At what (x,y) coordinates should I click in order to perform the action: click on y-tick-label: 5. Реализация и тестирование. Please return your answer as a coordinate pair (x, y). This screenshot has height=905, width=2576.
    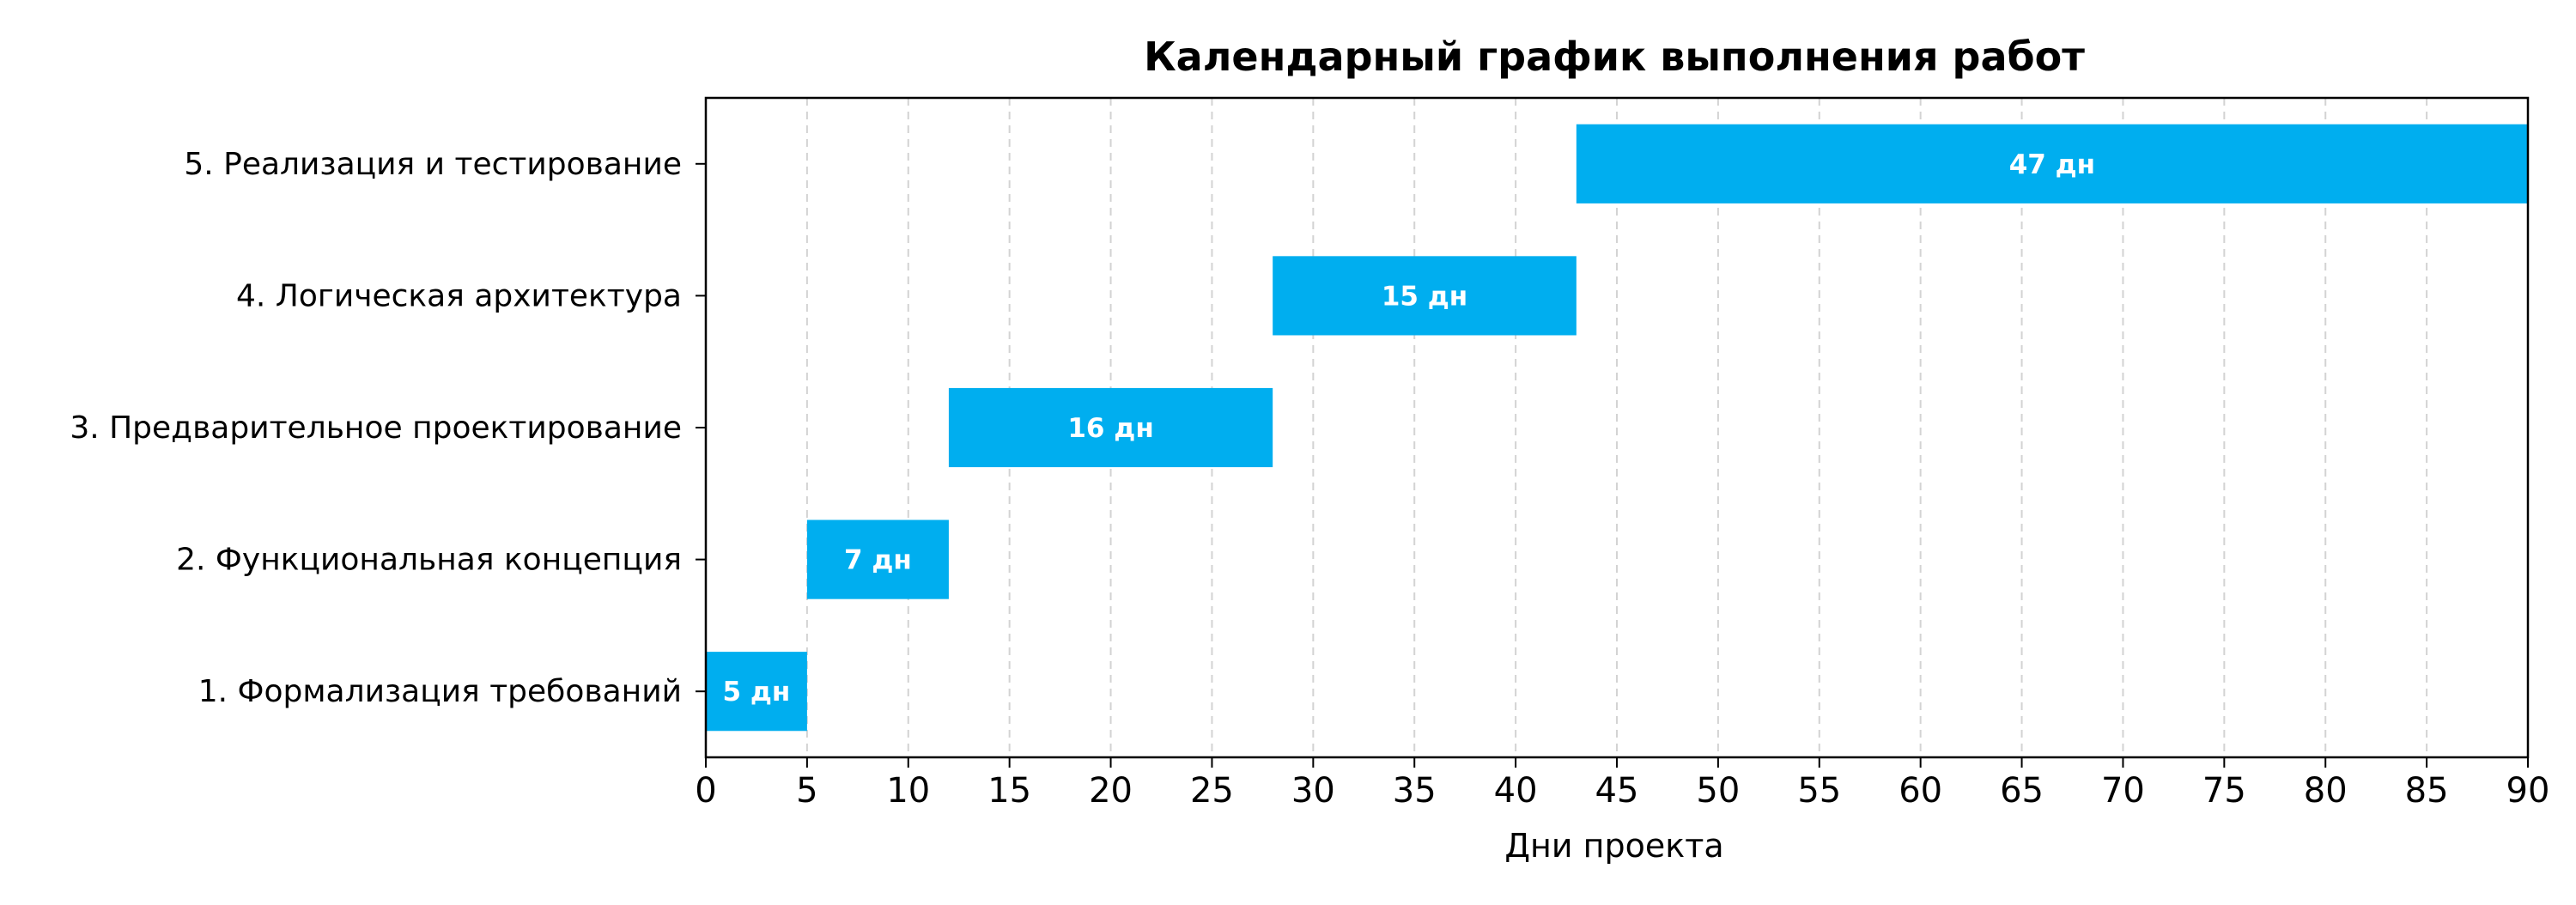
    Looking at the image, I should click on (433, 164).